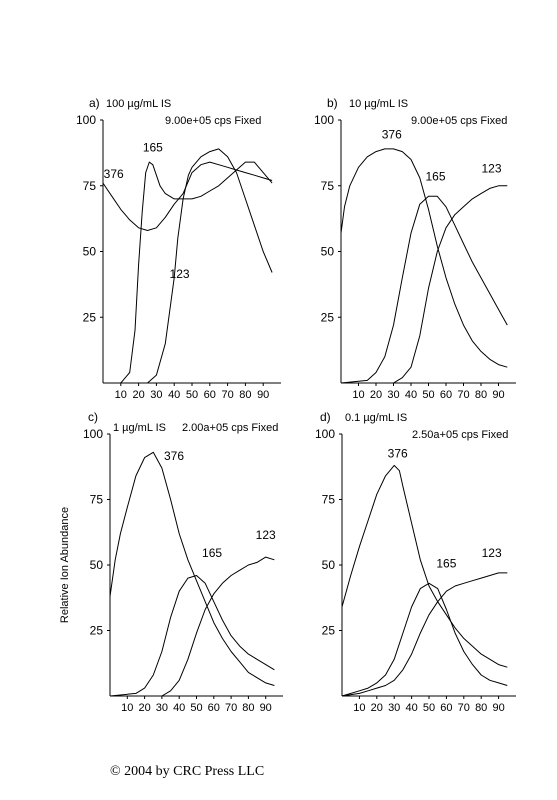 Image resolution: width=557 pixels, height=800 pixels. What do you see at coordinates (332, 103) in the screenshot?
I see `panel-label: b)` at bounding box center [332, 103].